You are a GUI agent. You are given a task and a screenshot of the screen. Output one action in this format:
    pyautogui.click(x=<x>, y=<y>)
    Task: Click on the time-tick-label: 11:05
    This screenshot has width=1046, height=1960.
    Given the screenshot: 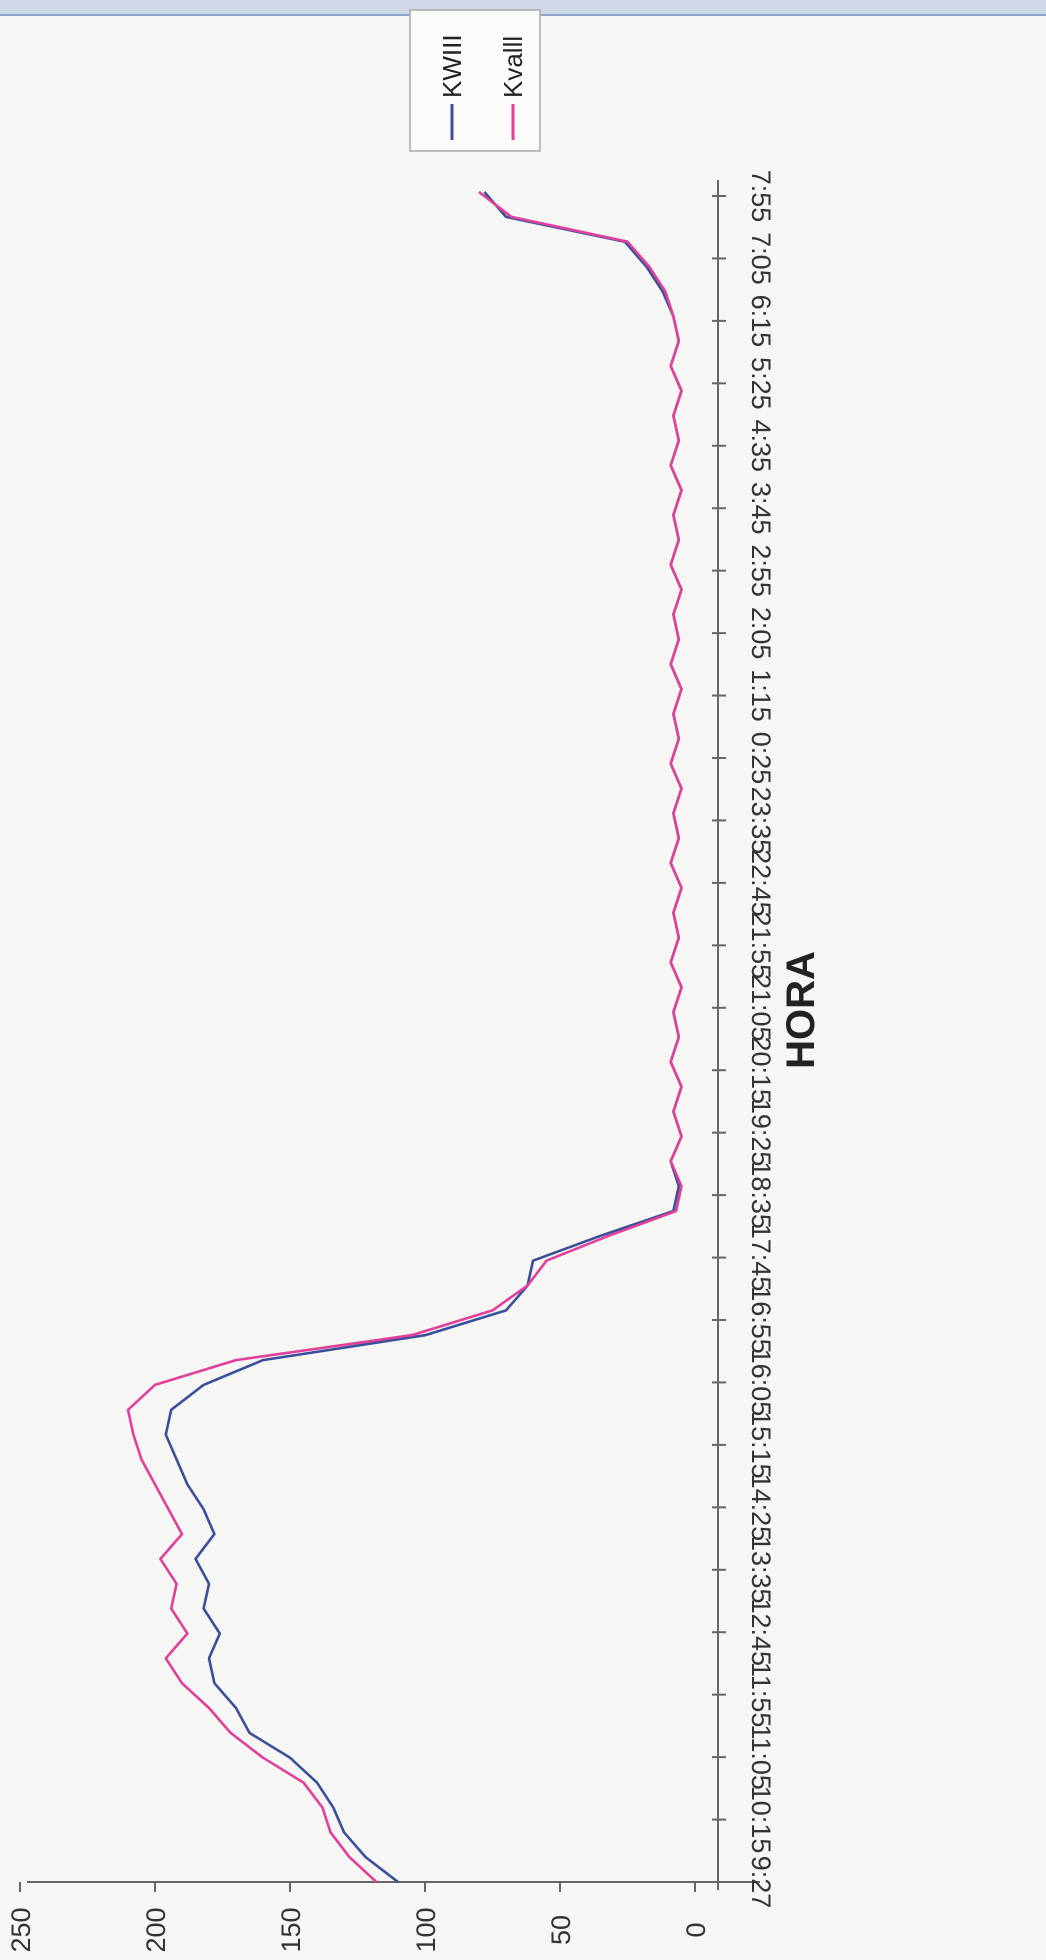 What is the action you would take?
    pyautogui.click(x=761, y=1757)
    